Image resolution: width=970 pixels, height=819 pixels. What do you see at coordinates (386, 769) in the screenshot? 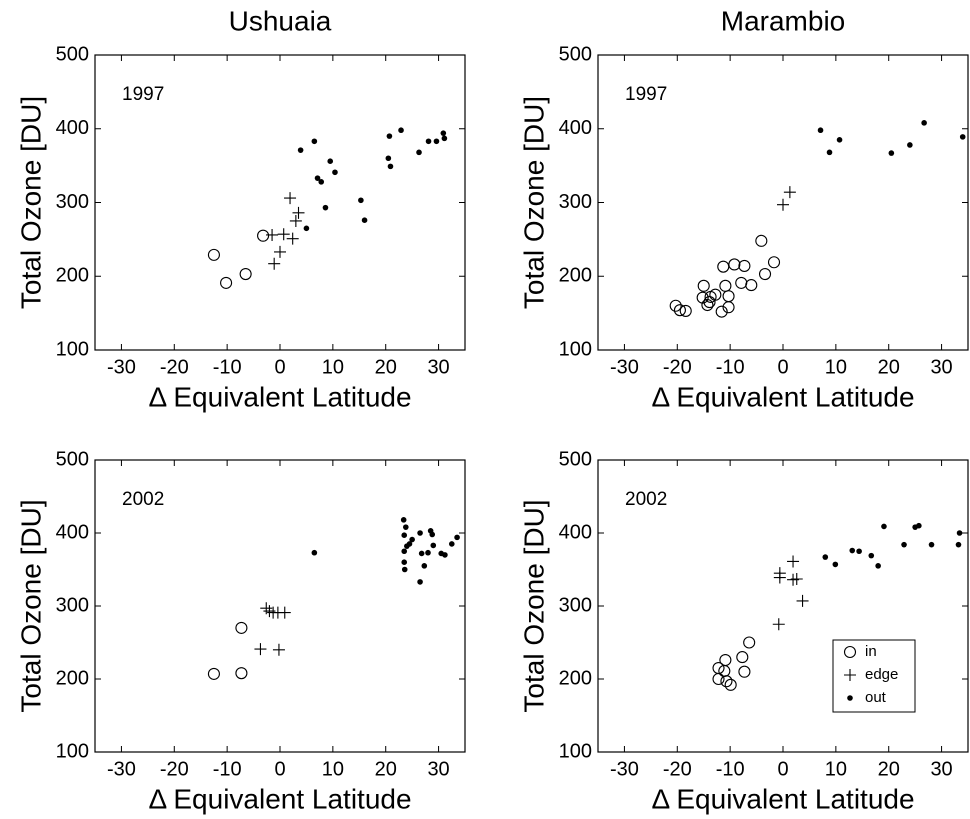
I see `x-tick-label: 20` at bounding box center [386, 769].